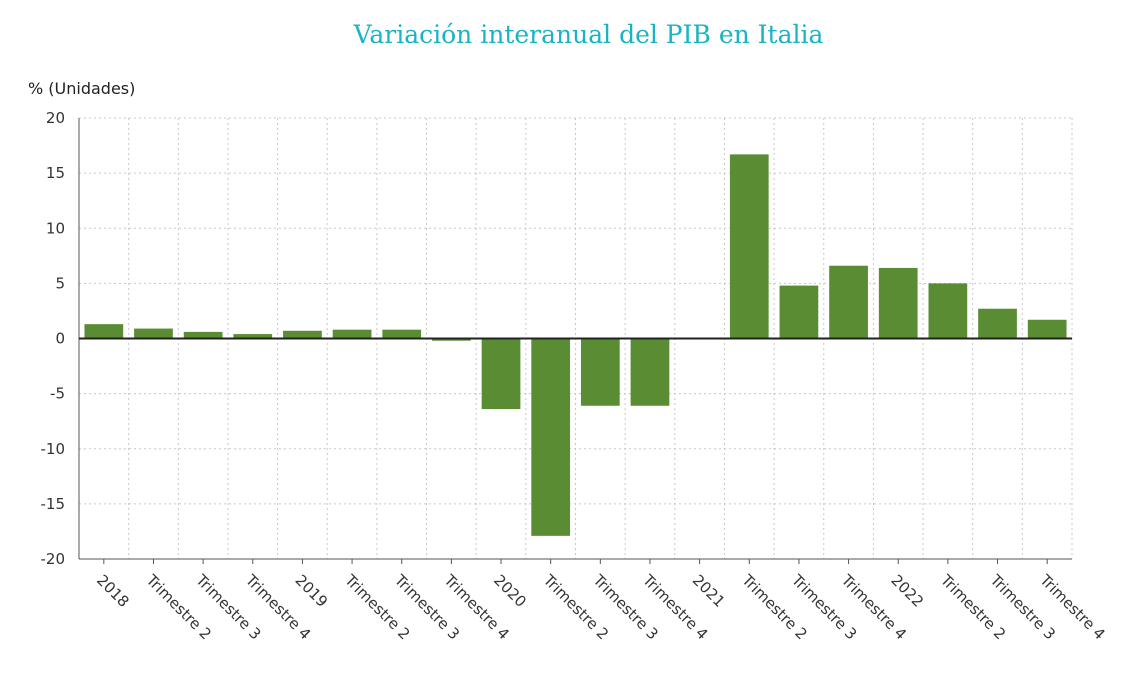 This screenshot has height=681, width=1139. What do you see at coordinates (709, 591) in the screenshot?
I see `x-tick-label: 2021` at bounding box center [709, 591].